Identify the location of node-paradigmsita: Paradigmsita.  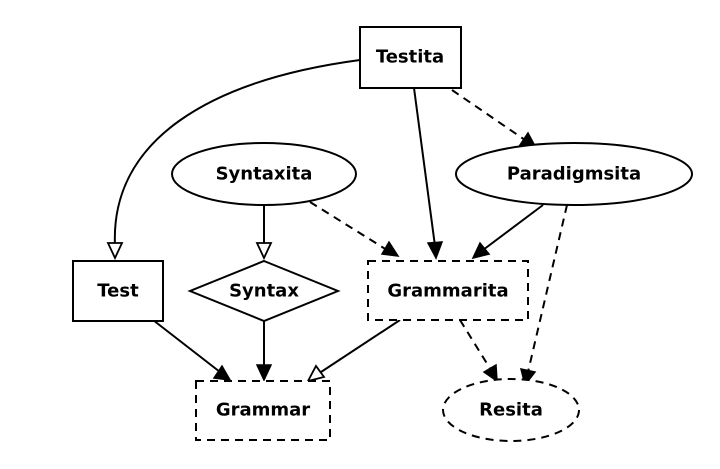
(574, 174).